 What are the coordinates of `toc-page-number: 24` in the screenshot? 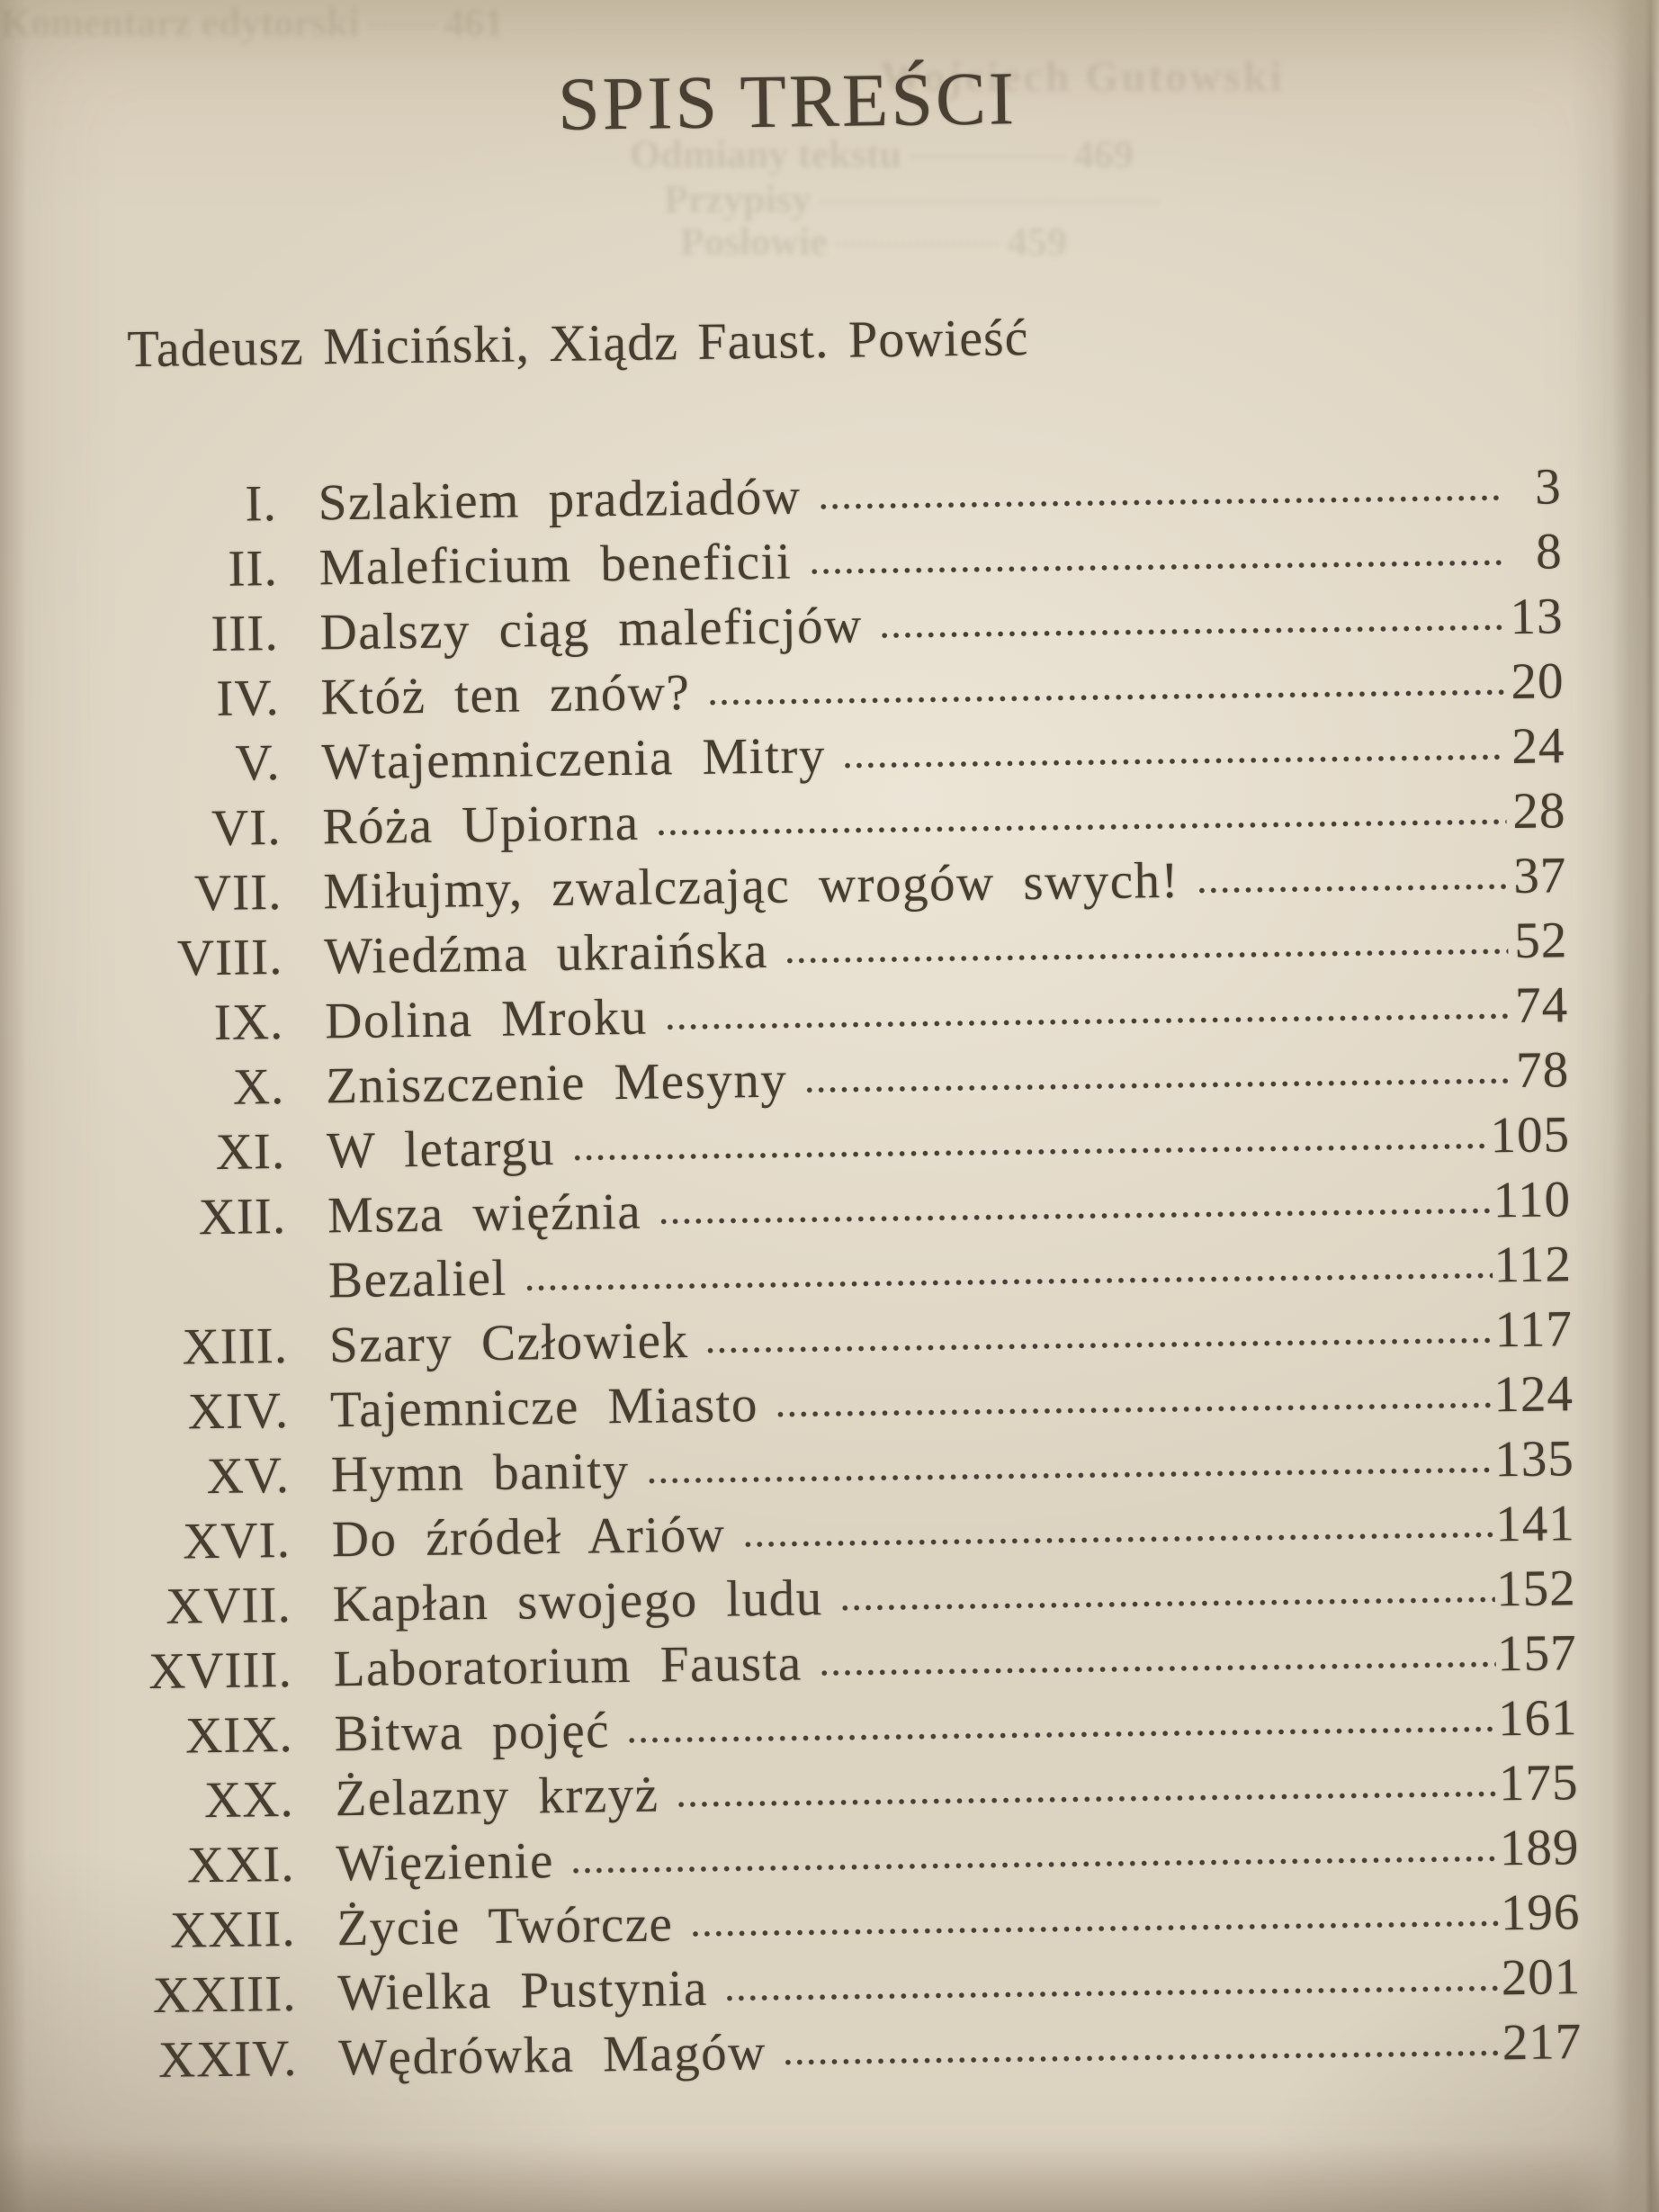 It's located at (1538, 746).